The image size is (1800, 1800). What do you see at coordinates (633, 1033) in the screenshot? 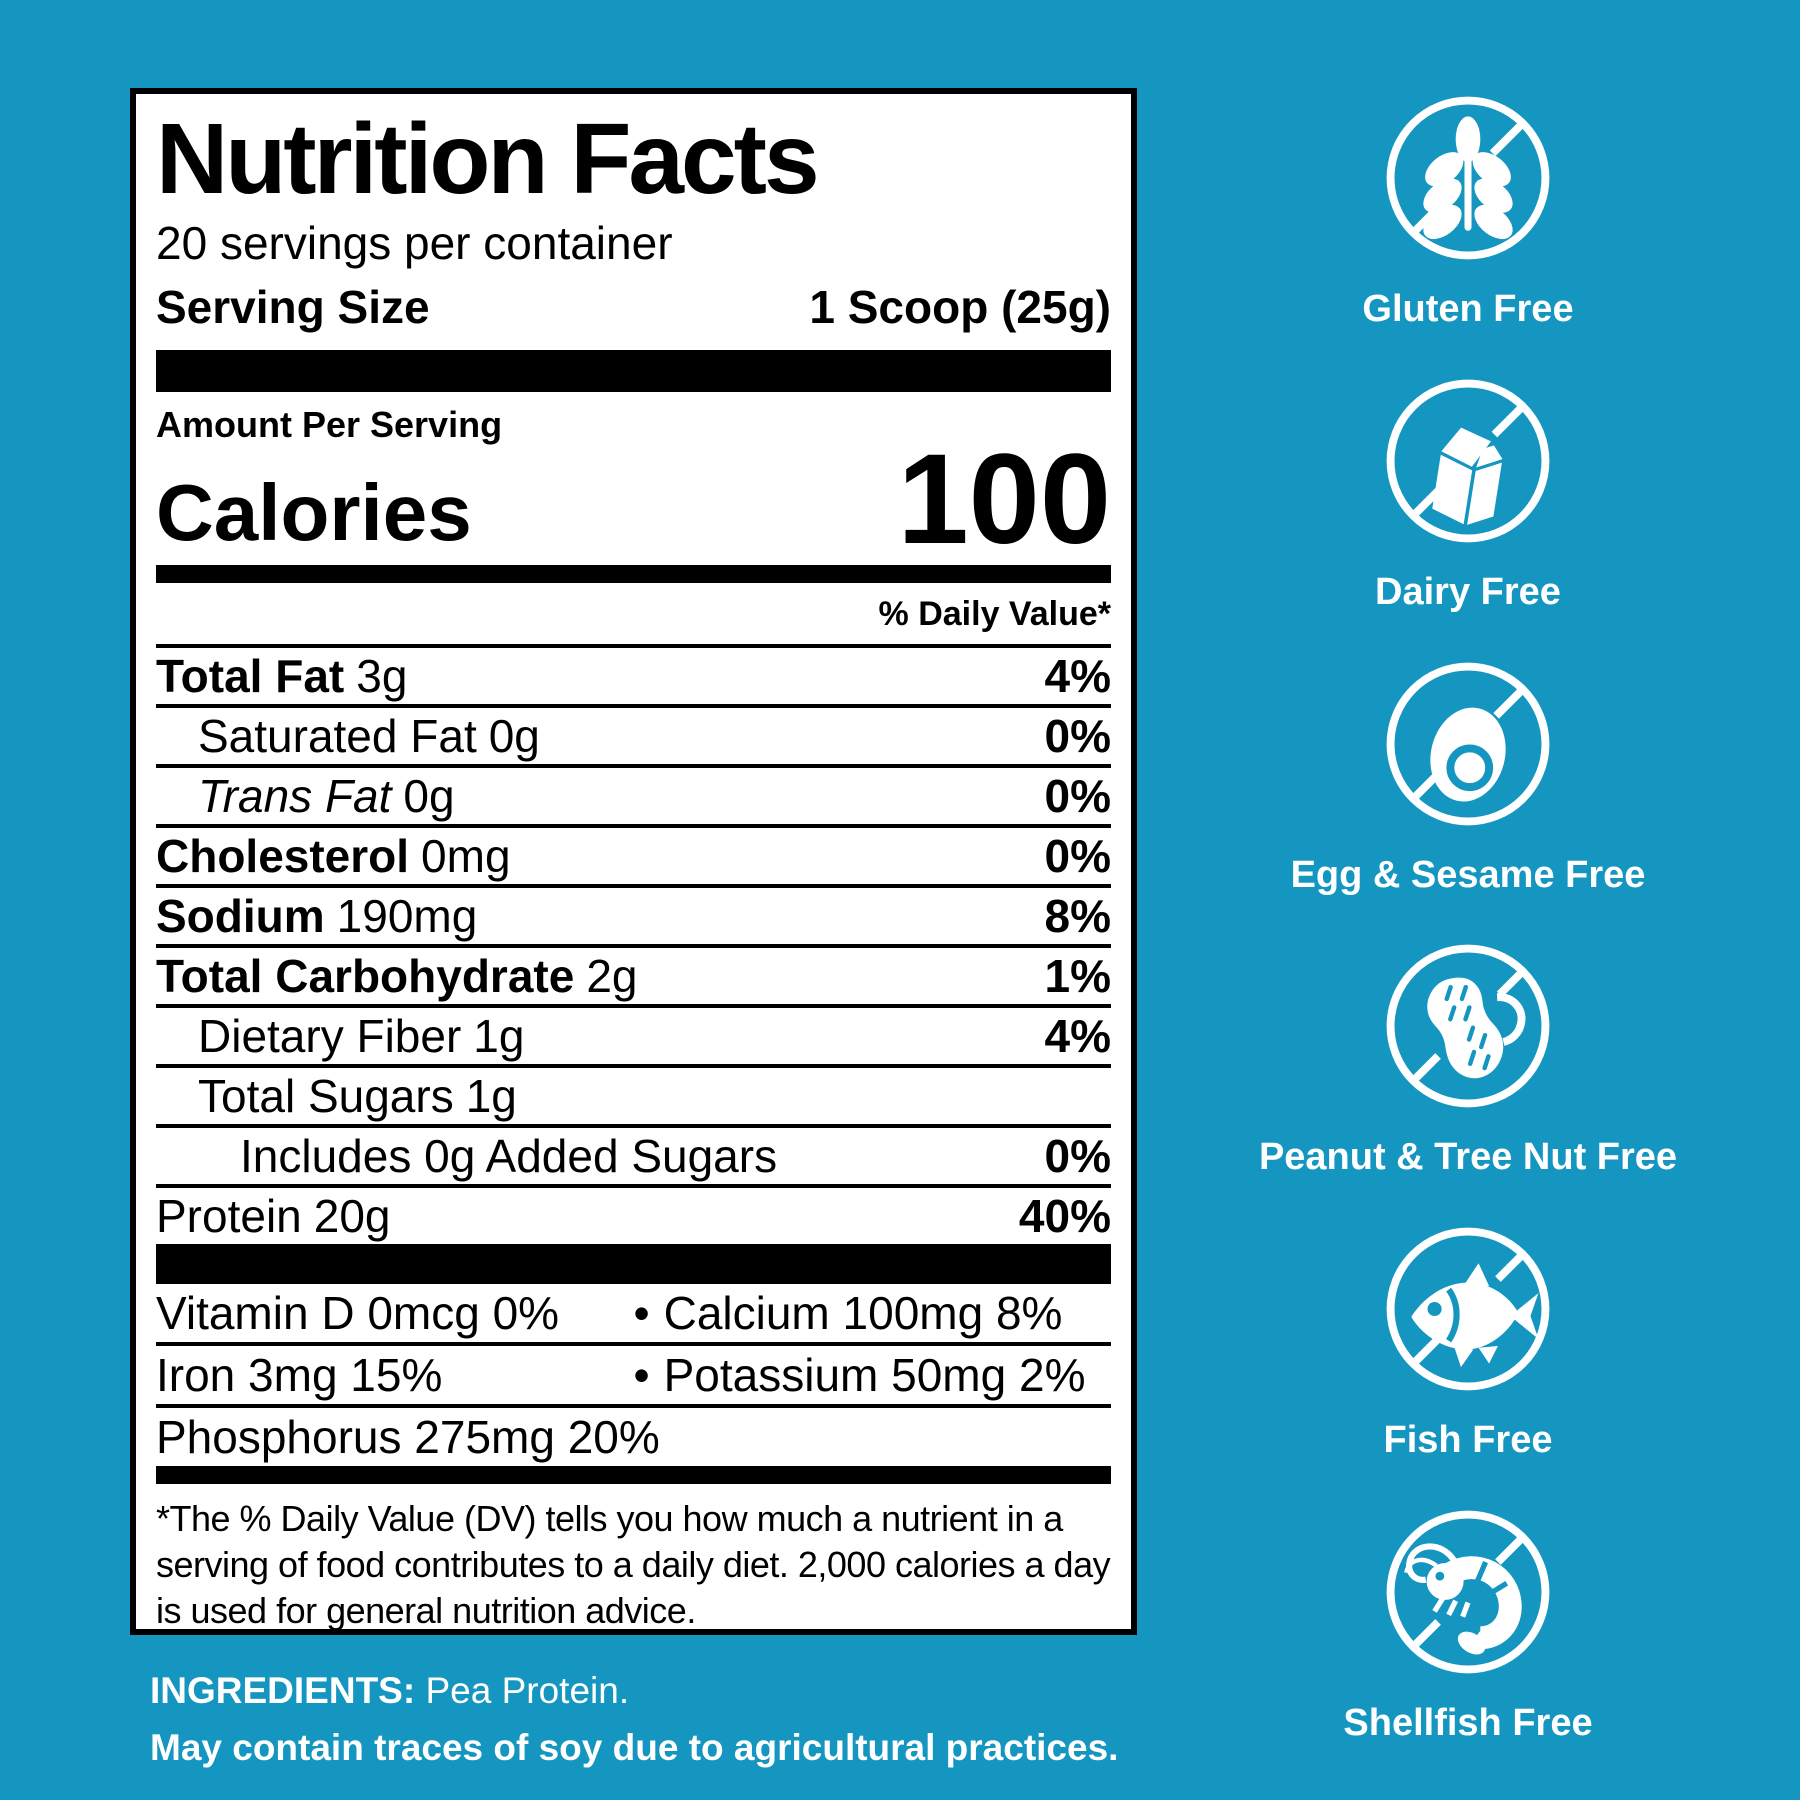
I see `nutrient-row-dietary-fiber: Dietary Fiber 1g 4%` at bounding box center [633, 1033].